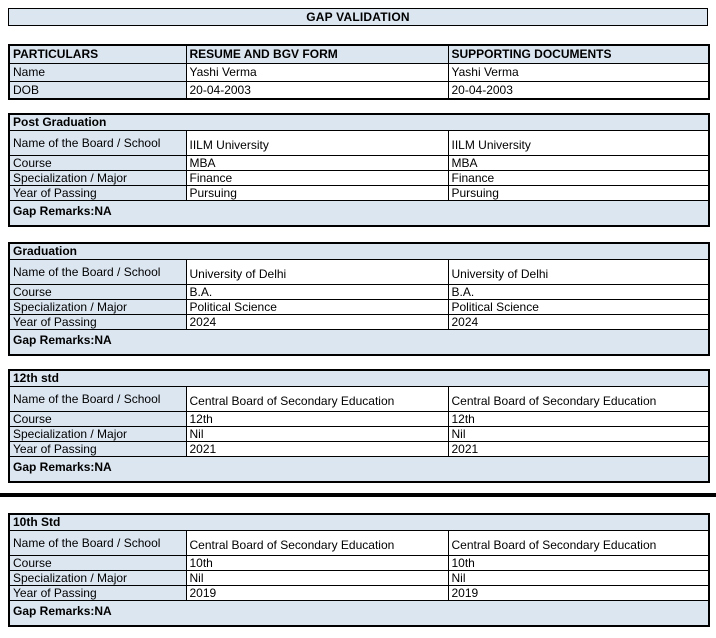 This screenshot has width=716, height=638. I want to click on table-row: DOB 20-04-2003 20-04-2003, so click(359, 90).